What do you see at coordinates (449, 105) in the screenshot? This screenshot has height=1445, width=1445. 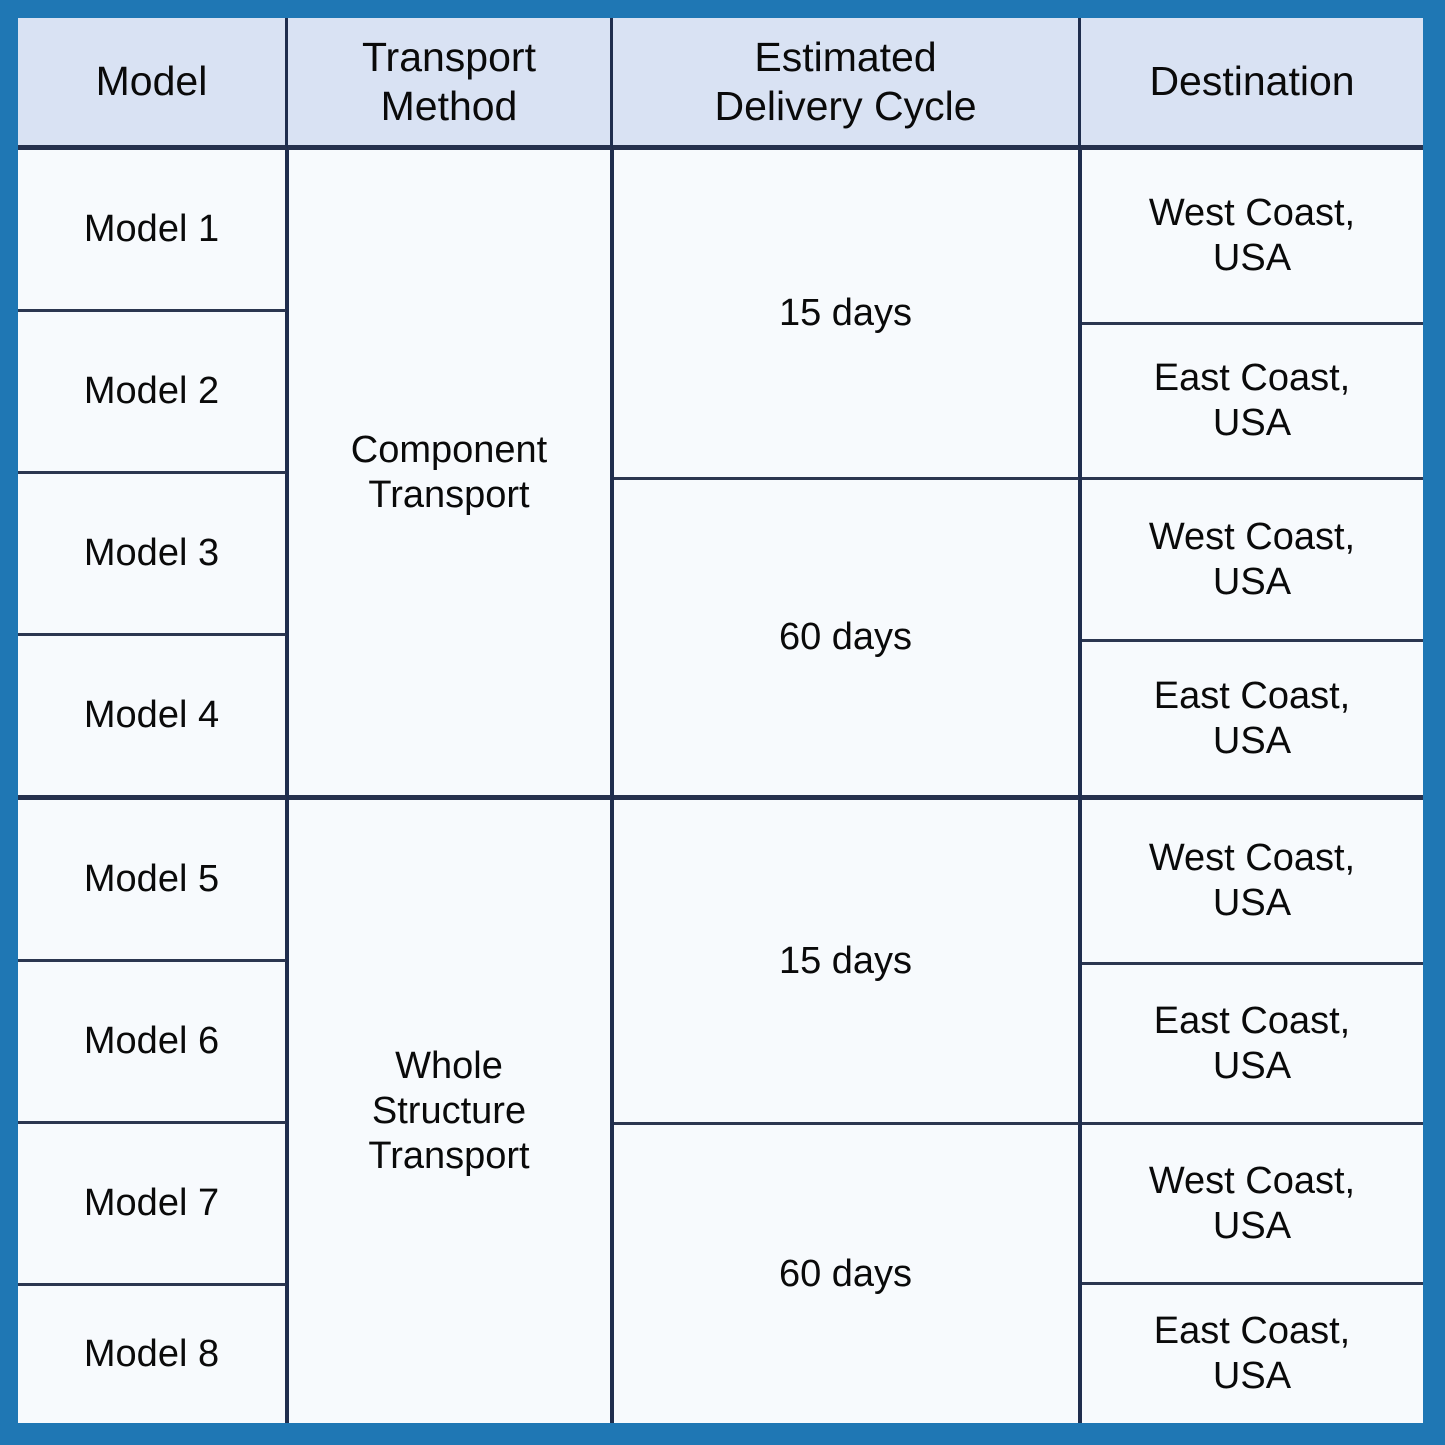 I see `header-transport-method-line2: Method` at bounding box center [449, 105].